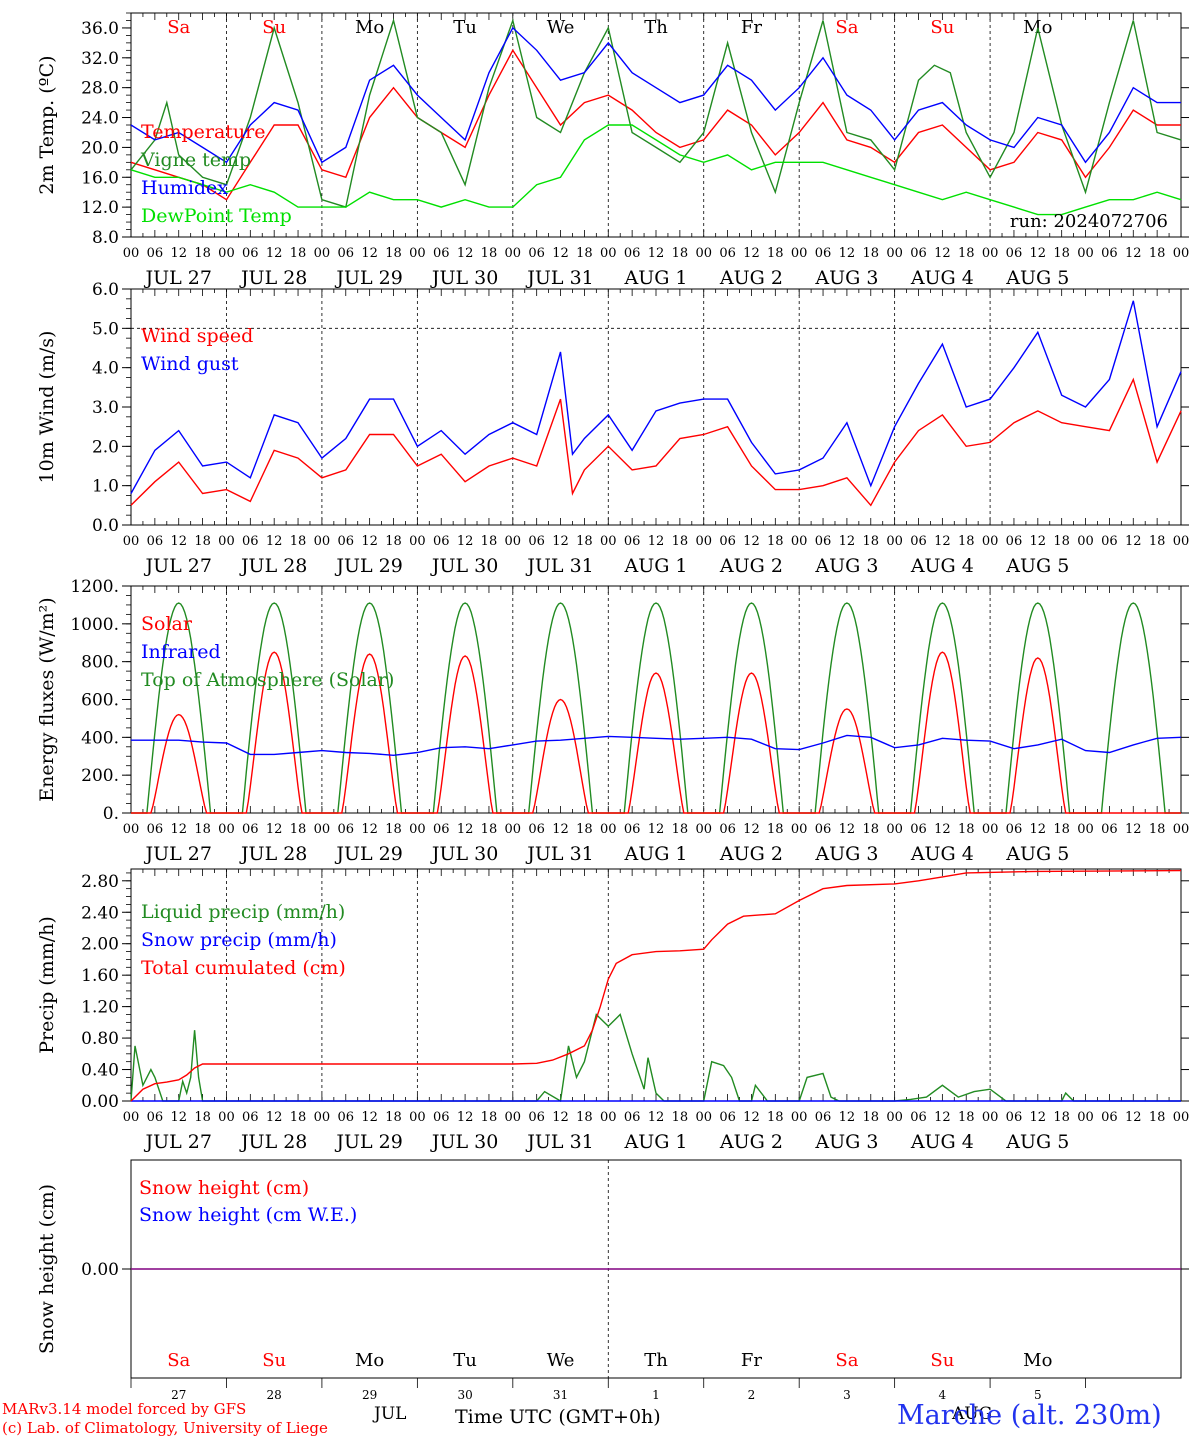 The height and width of the screenshot is (1440, 1194). Describe the element at coordinates (369, 27) in the screenshot. I see `day-name: Mo` at that location.